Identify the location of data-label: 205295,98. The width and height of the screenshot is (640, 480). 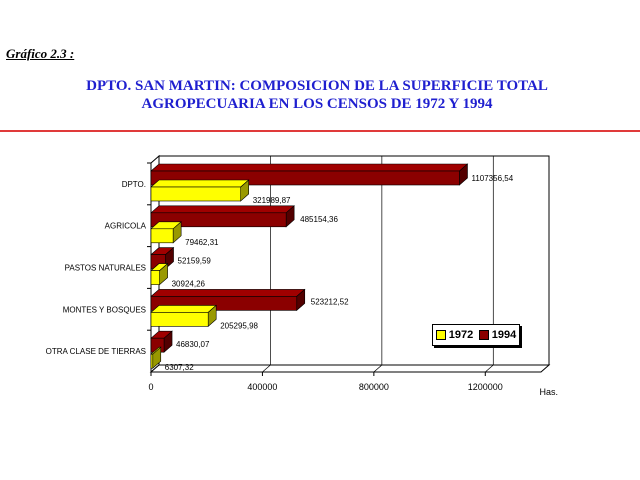
(239, 325).